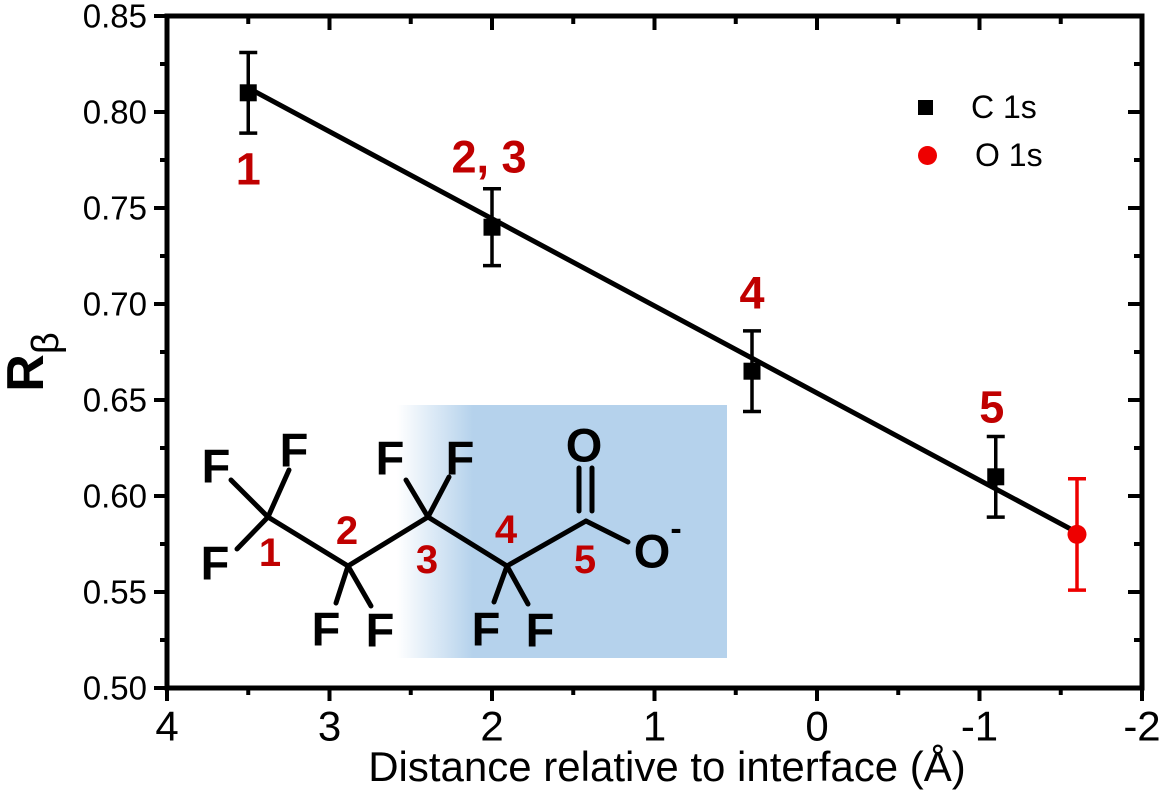 The height and width of the screenshot is (800, 1172). Describe the element at coordinates (816, 726) in the screenshot. I see `x-axis-tick-label: 0` at that location.